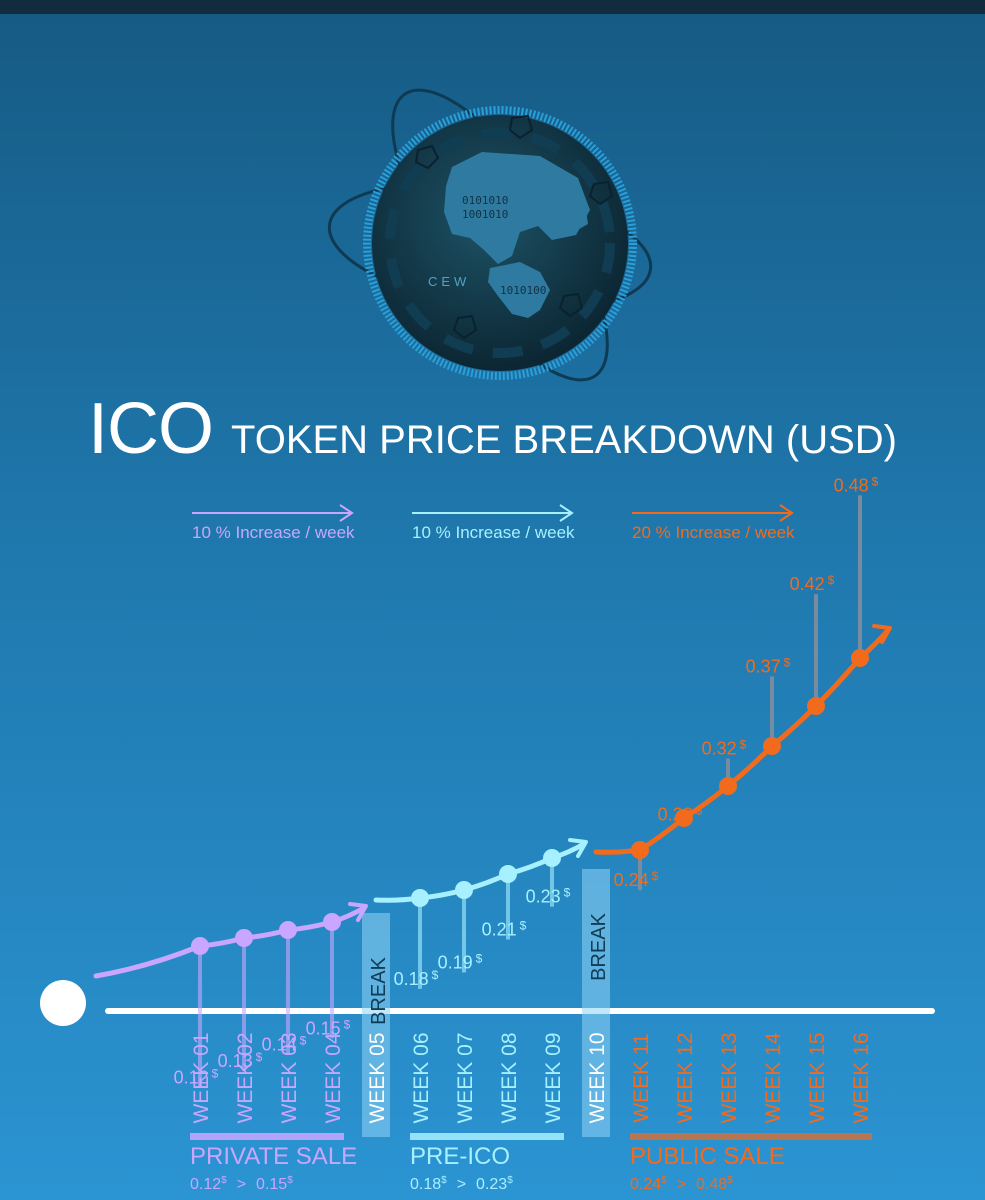  I want to click on week-label-10: WEEK 10, so click(597, 1077).